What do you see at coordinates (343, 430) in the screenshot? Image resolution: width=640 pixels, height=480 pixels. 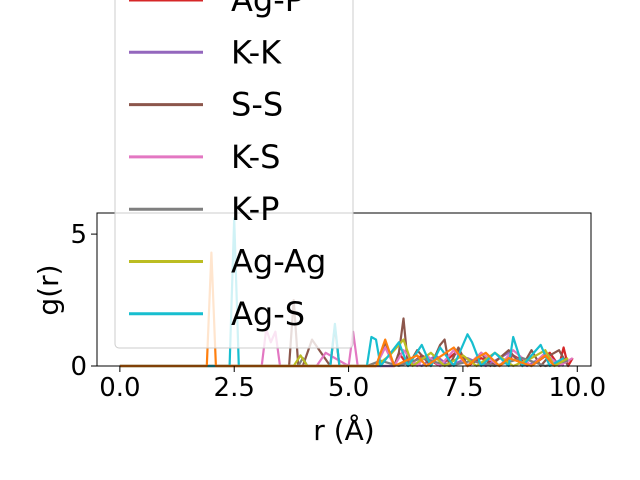 I see `x-axis-label: r (Å)` at bounding box center [343, 430].